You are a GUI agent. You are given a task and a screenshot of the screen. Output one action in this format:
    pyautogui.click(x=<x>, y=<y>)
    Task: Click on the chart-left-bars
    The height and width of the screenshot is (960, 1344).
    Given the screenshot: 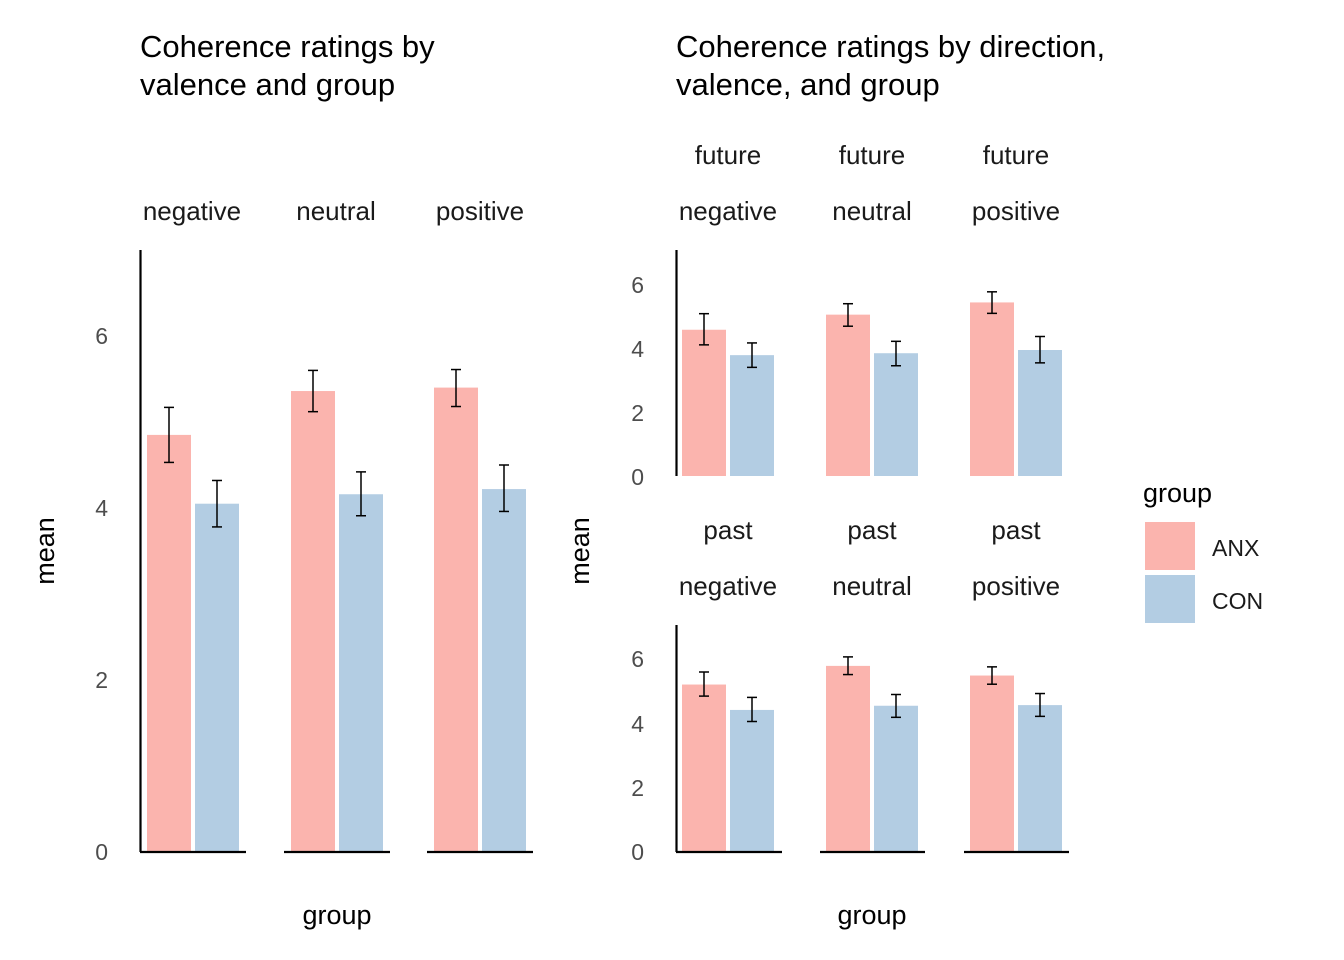 What is the action you would take?
    pyautogui.click(x=336, y=610)
    